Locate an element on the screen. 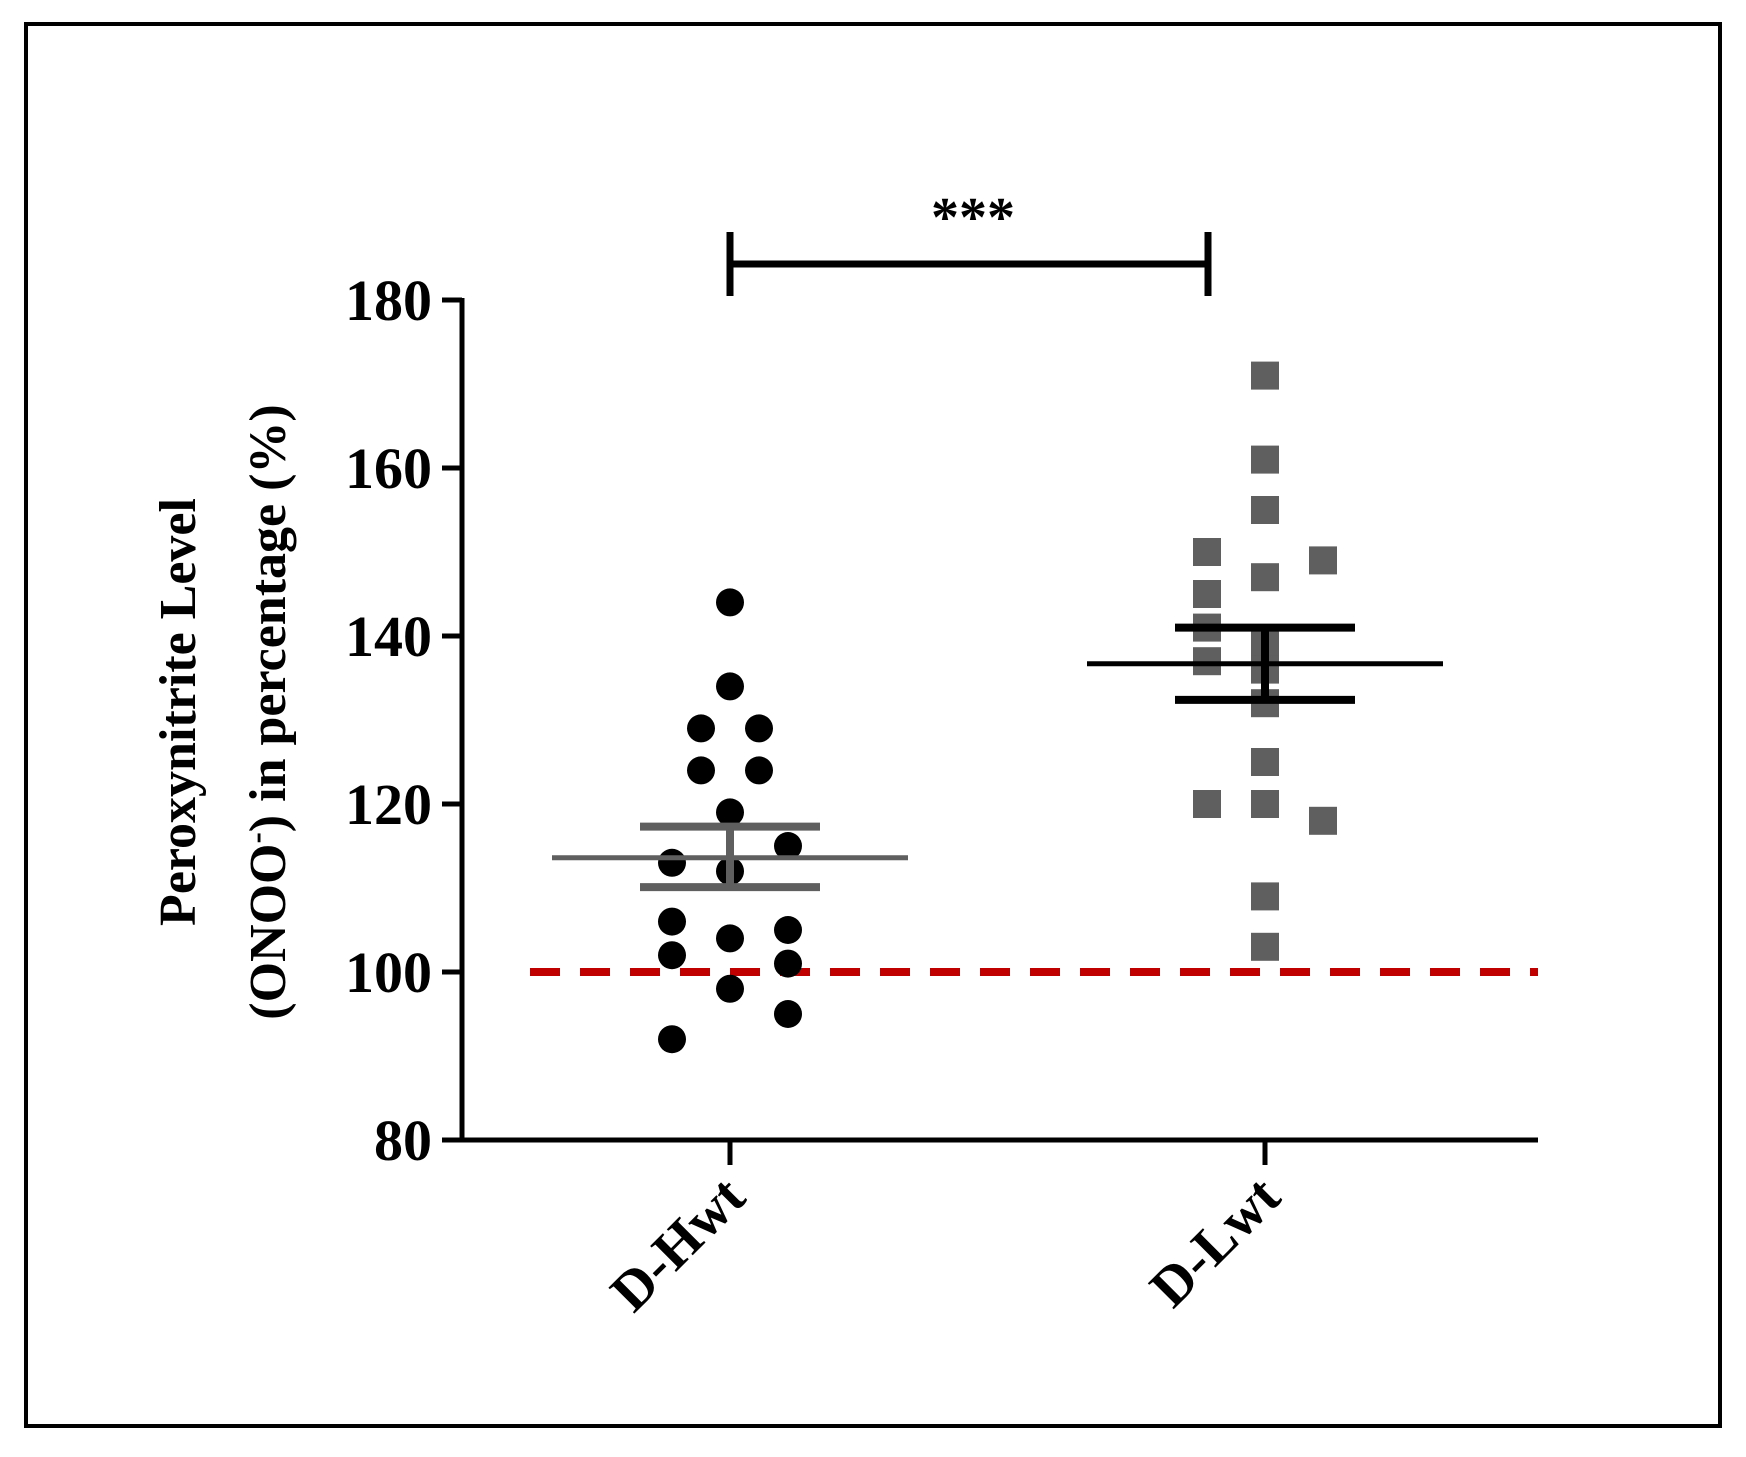 The image size is (1746, 1457). y-tick-label: 160 is located at coordinates (388, 468).